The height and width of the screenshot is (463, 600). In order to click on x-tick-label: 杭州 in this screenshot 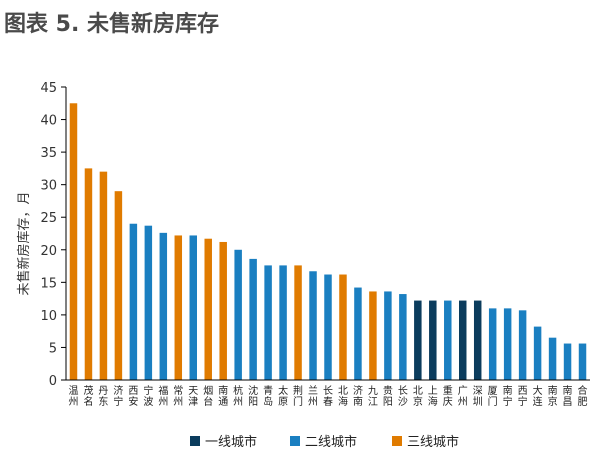, I will do `click(238, 396)`.